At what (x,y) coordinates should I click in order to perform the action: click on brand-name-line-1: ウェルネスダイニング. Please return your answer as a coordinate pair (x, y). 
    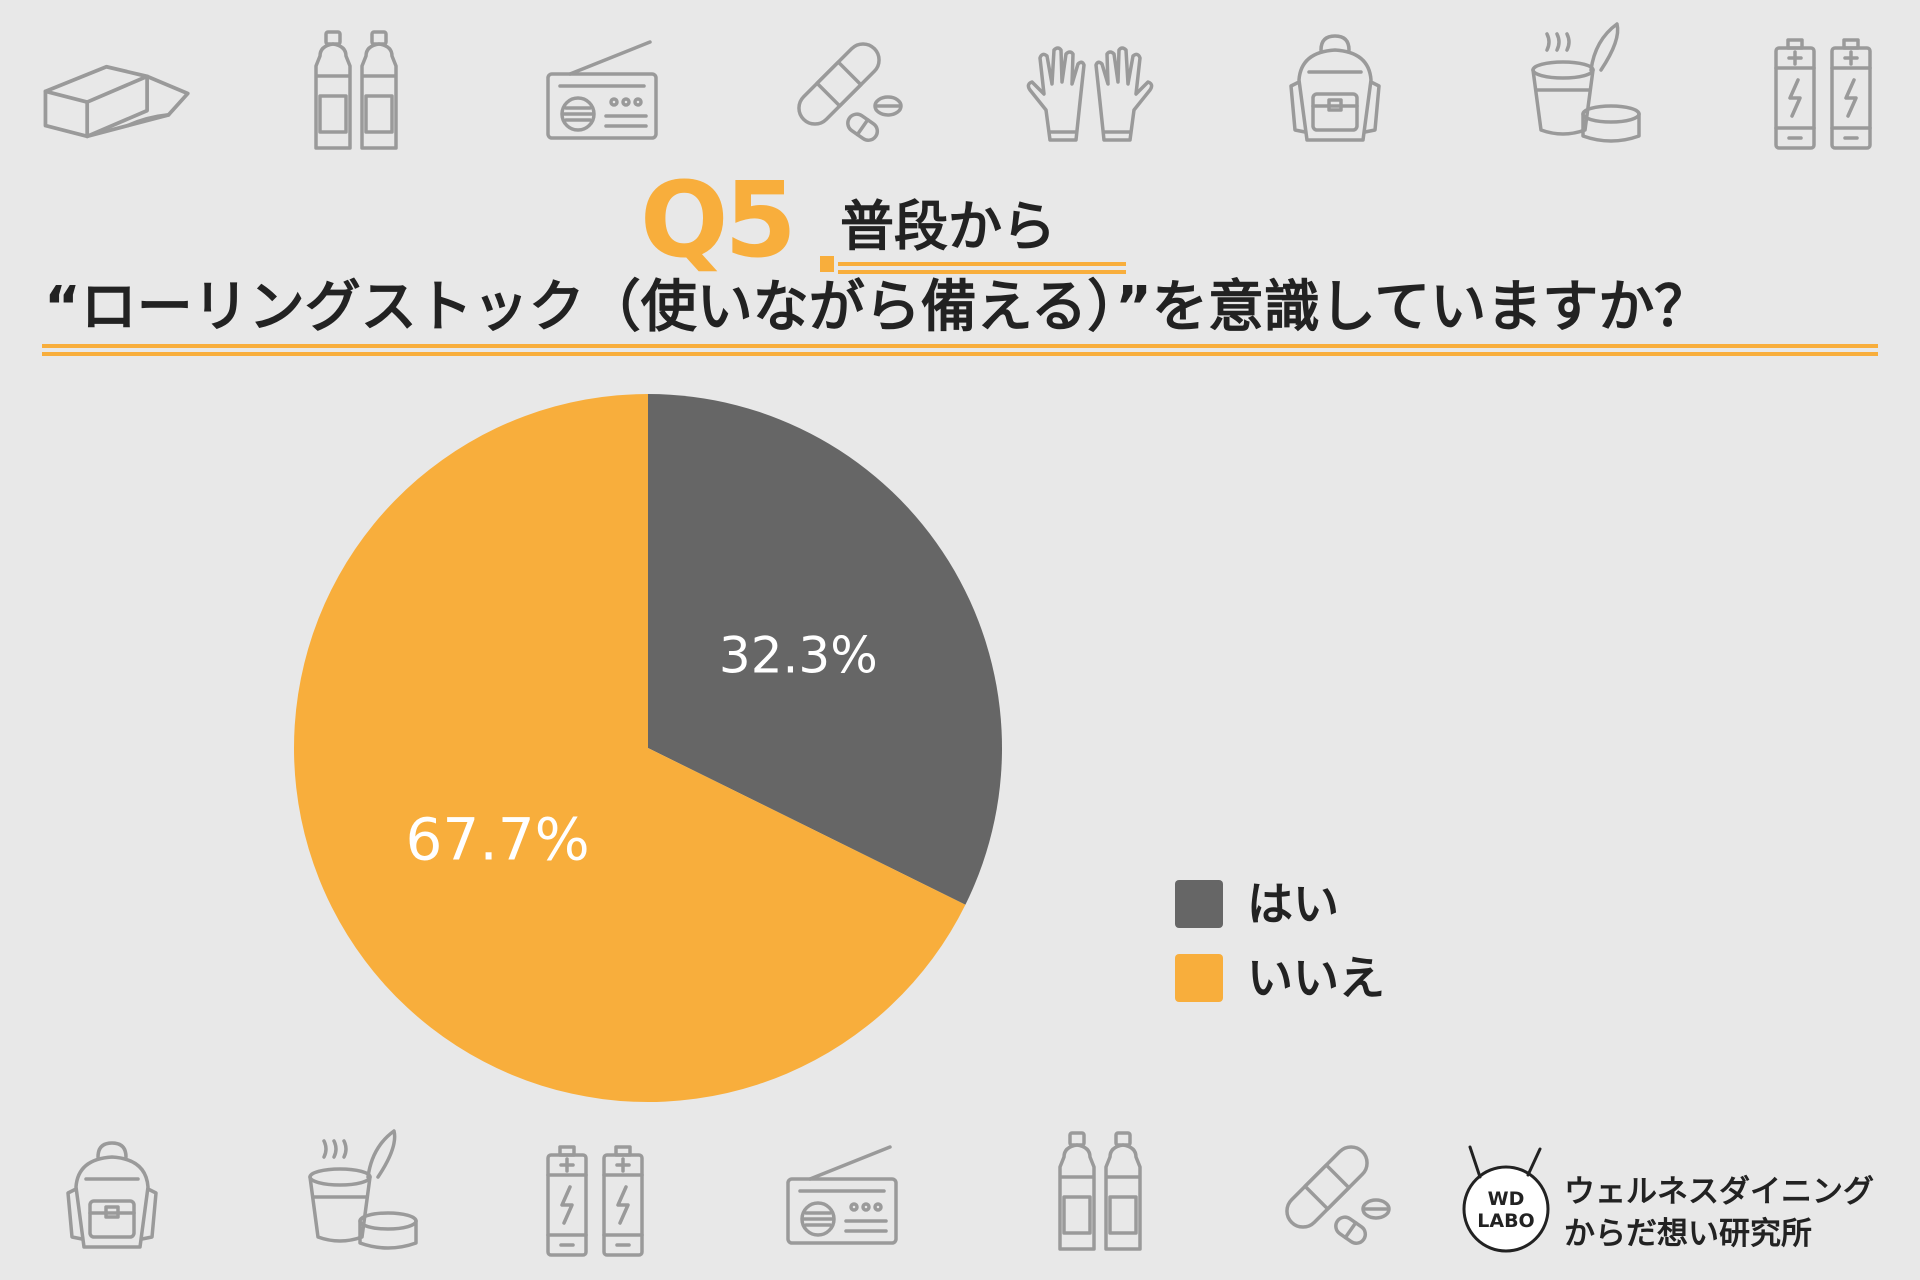
    Looking at the image, I should click on (1719, 1192).